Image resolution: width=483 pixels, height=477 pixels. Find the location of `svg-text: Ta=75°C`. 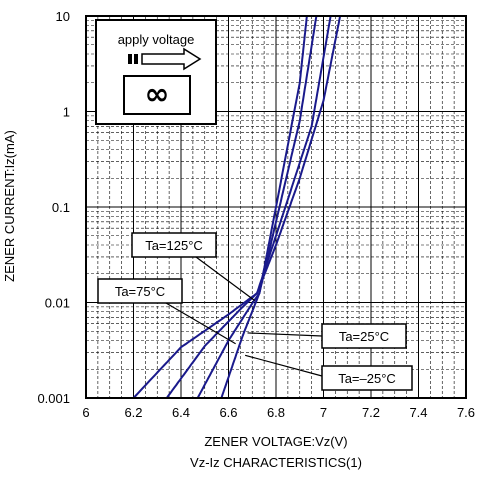

svg-text: Ta=75°C is located at coordinates (140, 291).